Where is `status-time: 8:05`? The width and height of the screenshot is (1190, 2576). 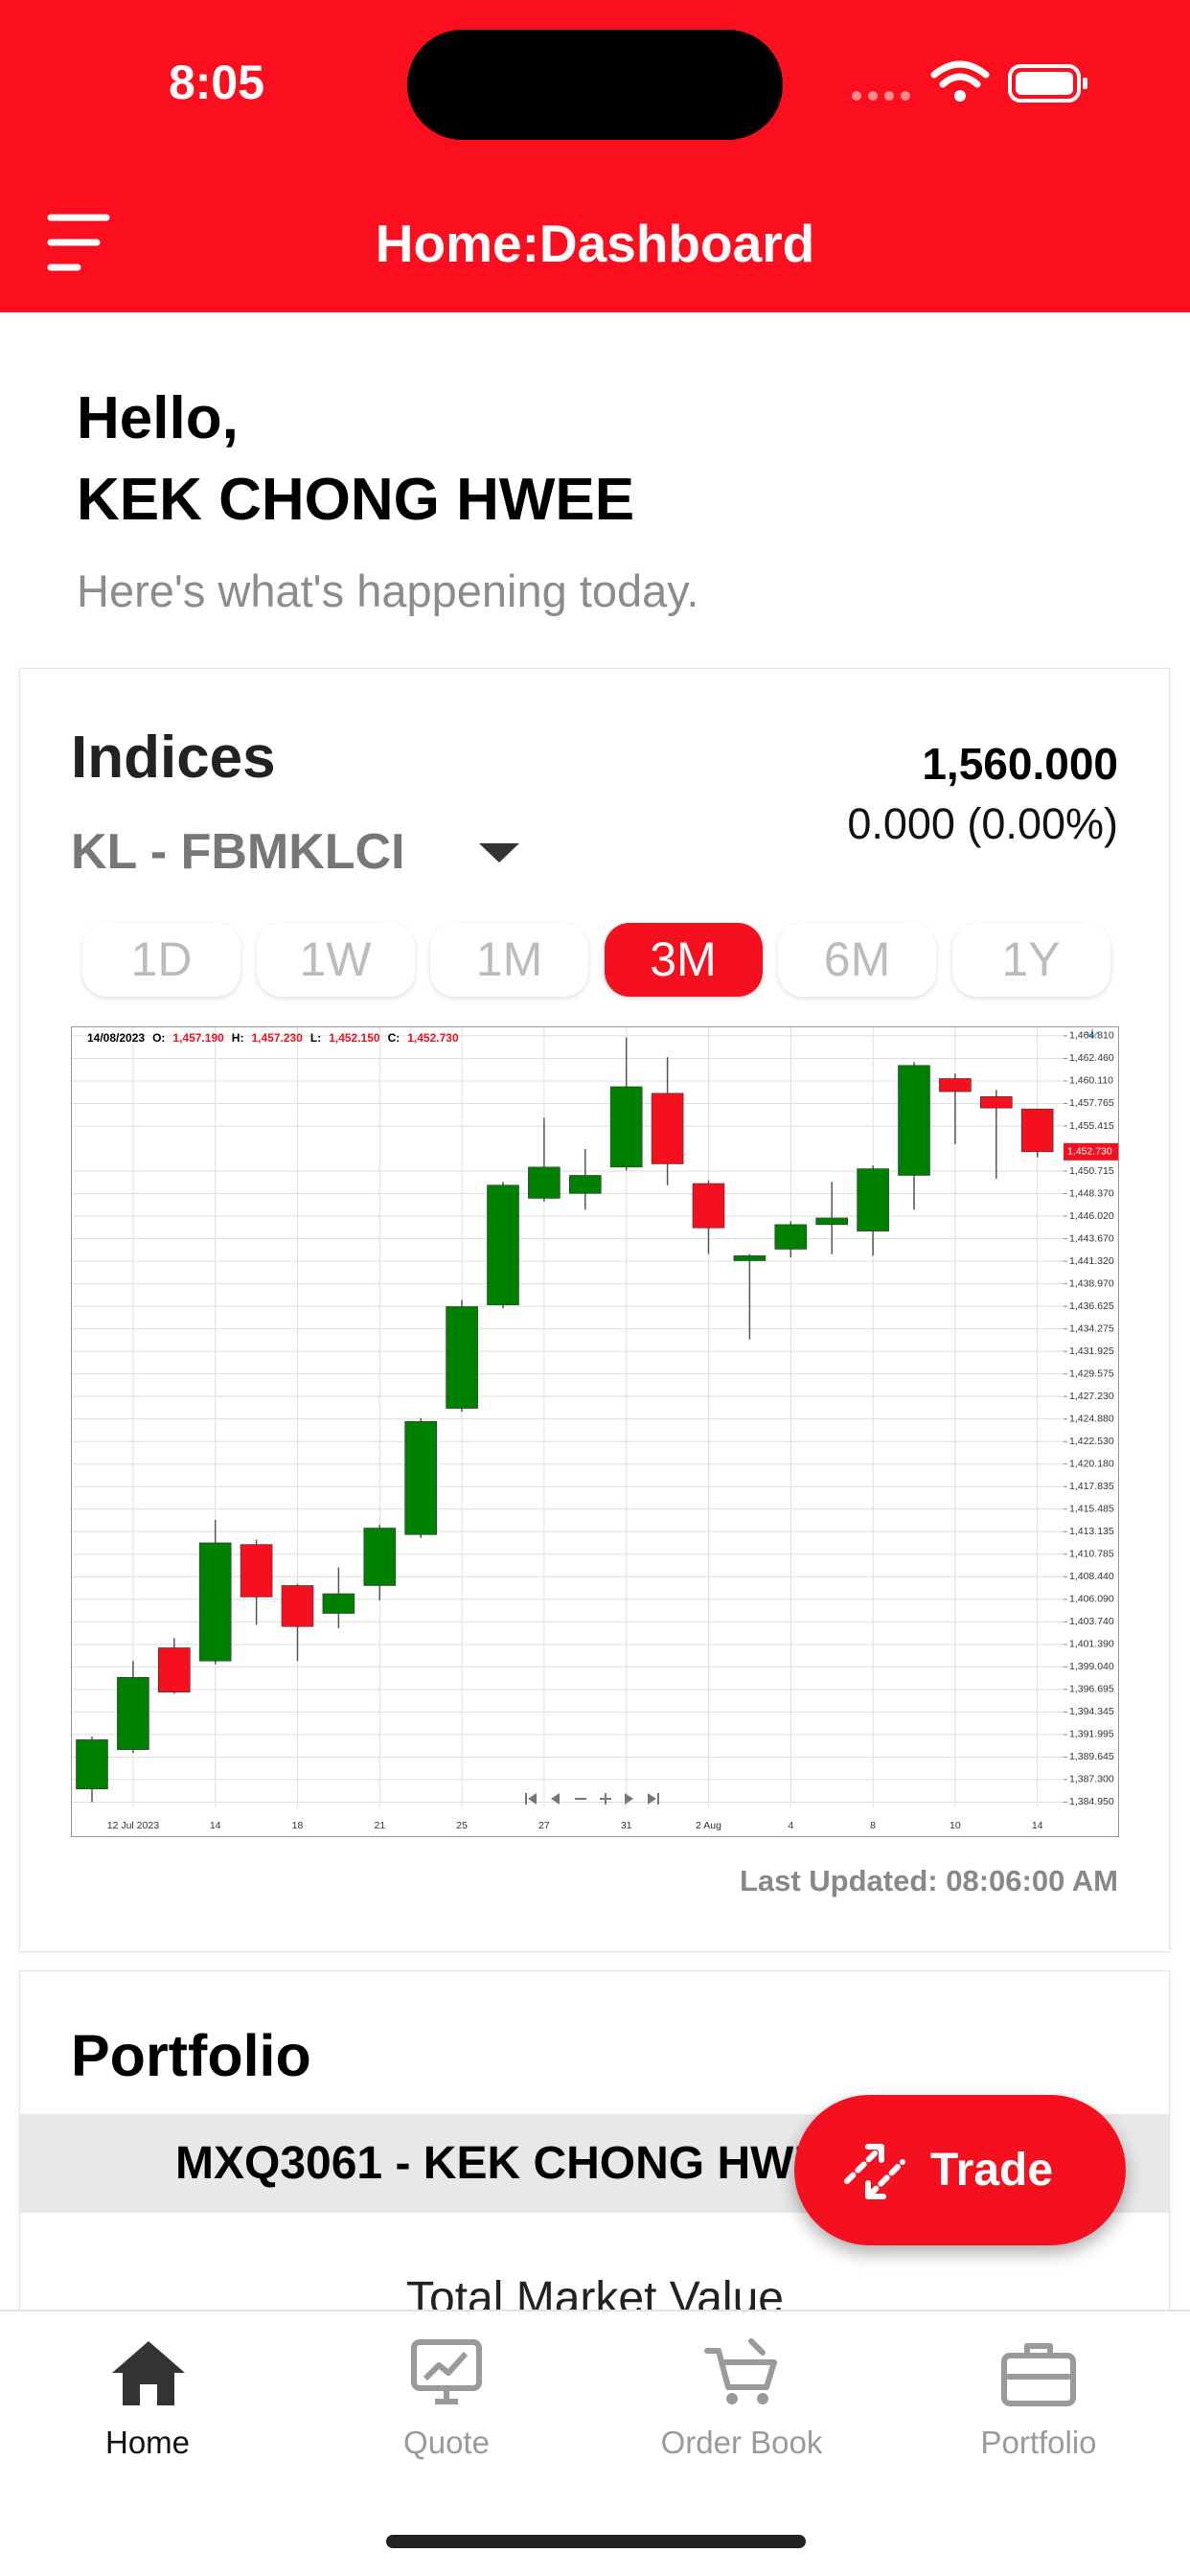 status-time: 8:05 is located at coordinates (217, 82).